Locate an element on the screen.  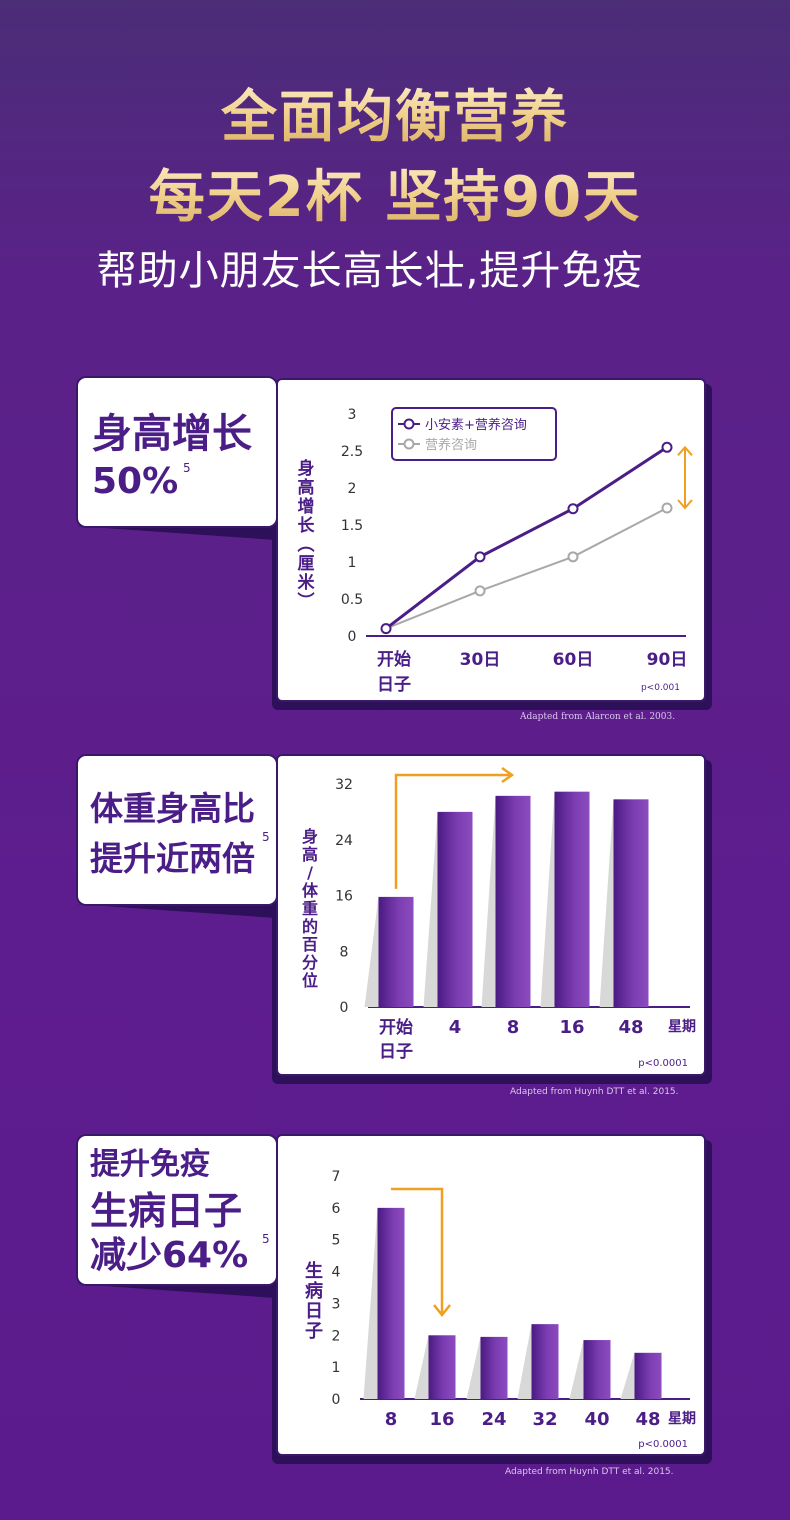
x-tick-label: 开始 is located at coordinates (394, 659).